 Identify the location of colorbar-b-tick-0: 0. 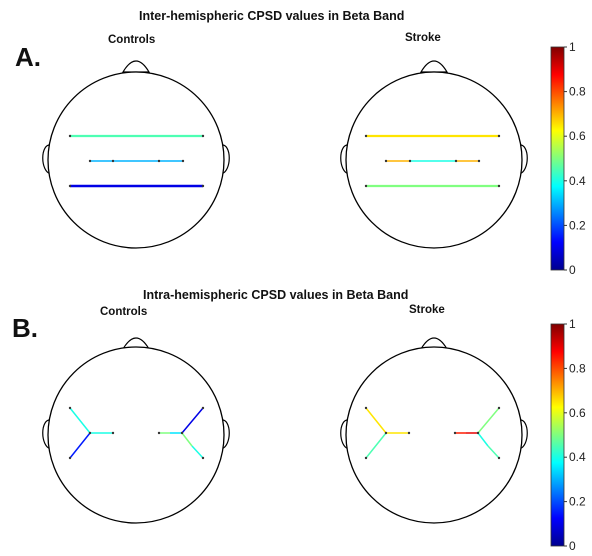
(572, 546).